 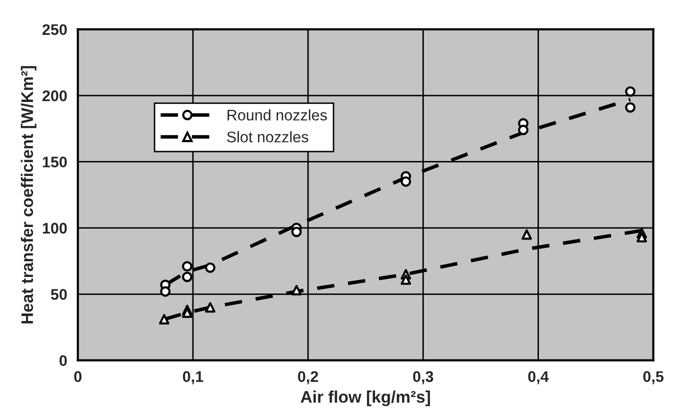 I want to click on x-axis-title: Air flow [kg/m²s], so click(x=365, y=398).